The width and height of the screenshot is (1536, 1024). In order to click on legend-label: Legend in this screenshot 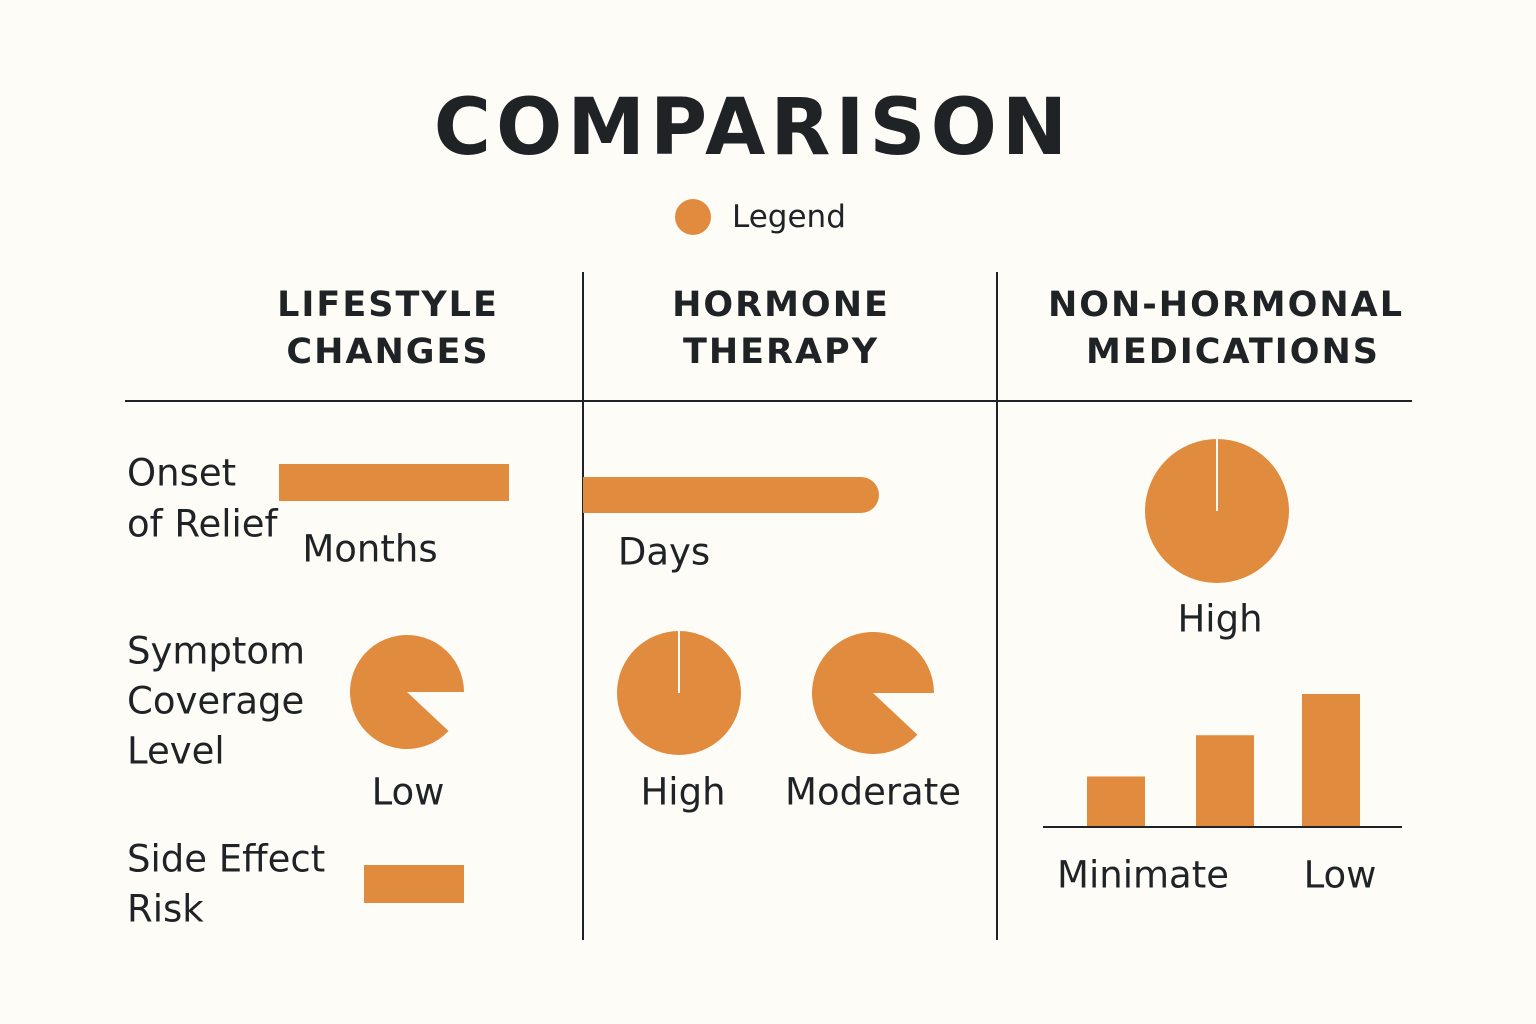, I will do `click(789, 217)`.